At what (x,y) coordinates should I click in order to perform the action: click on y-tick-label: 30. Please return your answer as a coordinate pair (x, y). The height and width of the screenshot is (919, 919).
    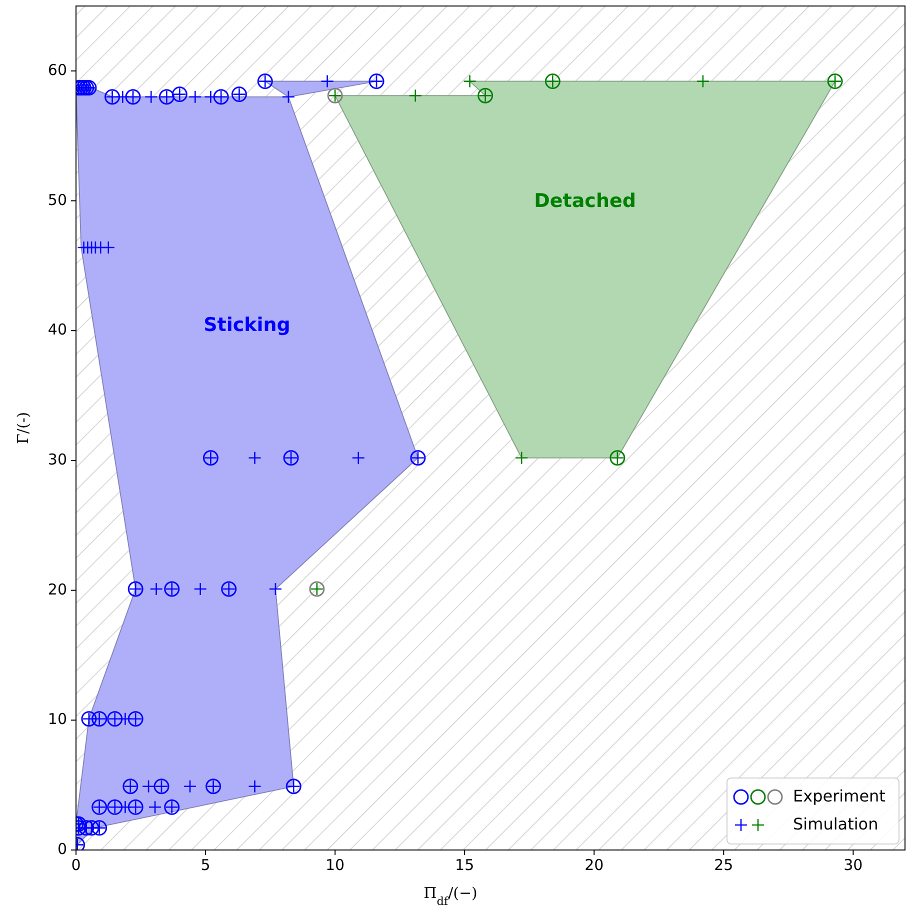
    Looking at the image, I should click on (57, 459).